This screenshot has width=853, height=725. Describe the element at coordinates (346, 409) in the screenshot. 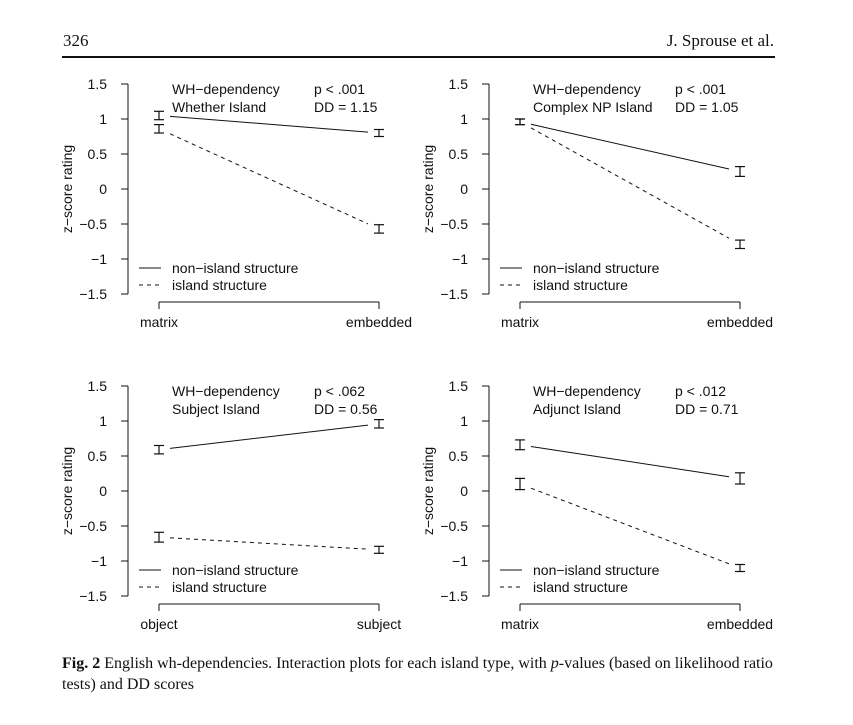

I see `chart-stat: DD = 0.56` at that location.